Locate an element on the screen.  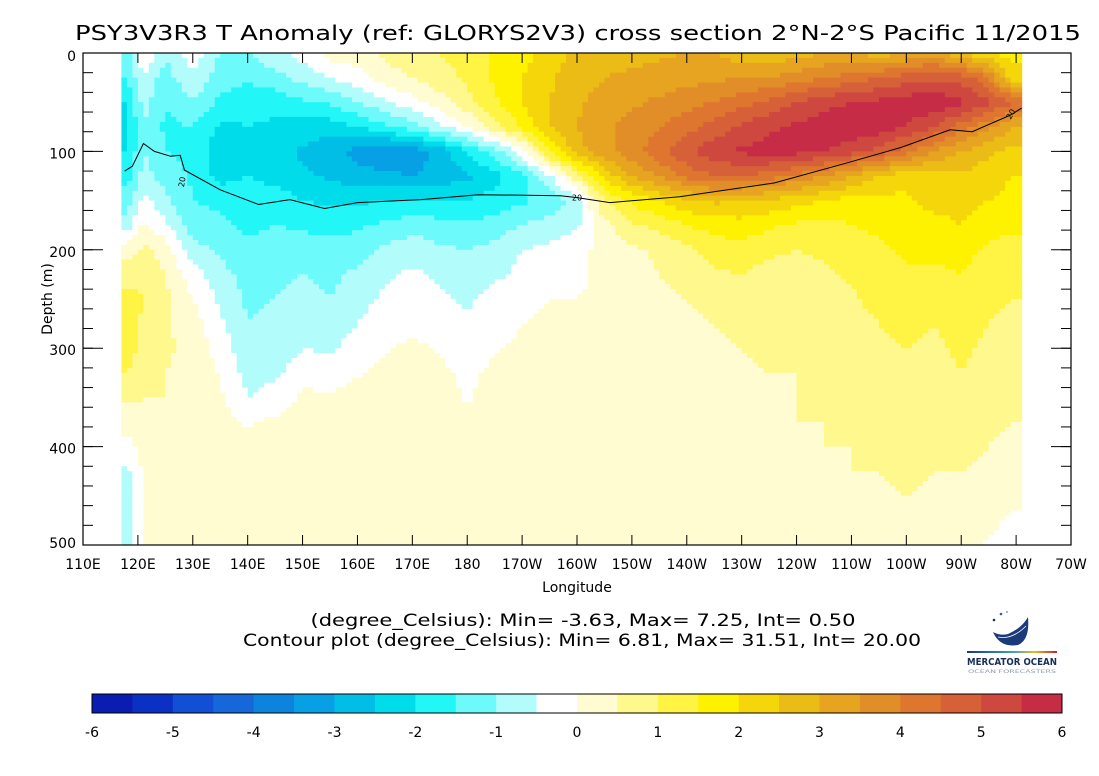
y-tick-label: 400 is located at coordinates (62, 450).